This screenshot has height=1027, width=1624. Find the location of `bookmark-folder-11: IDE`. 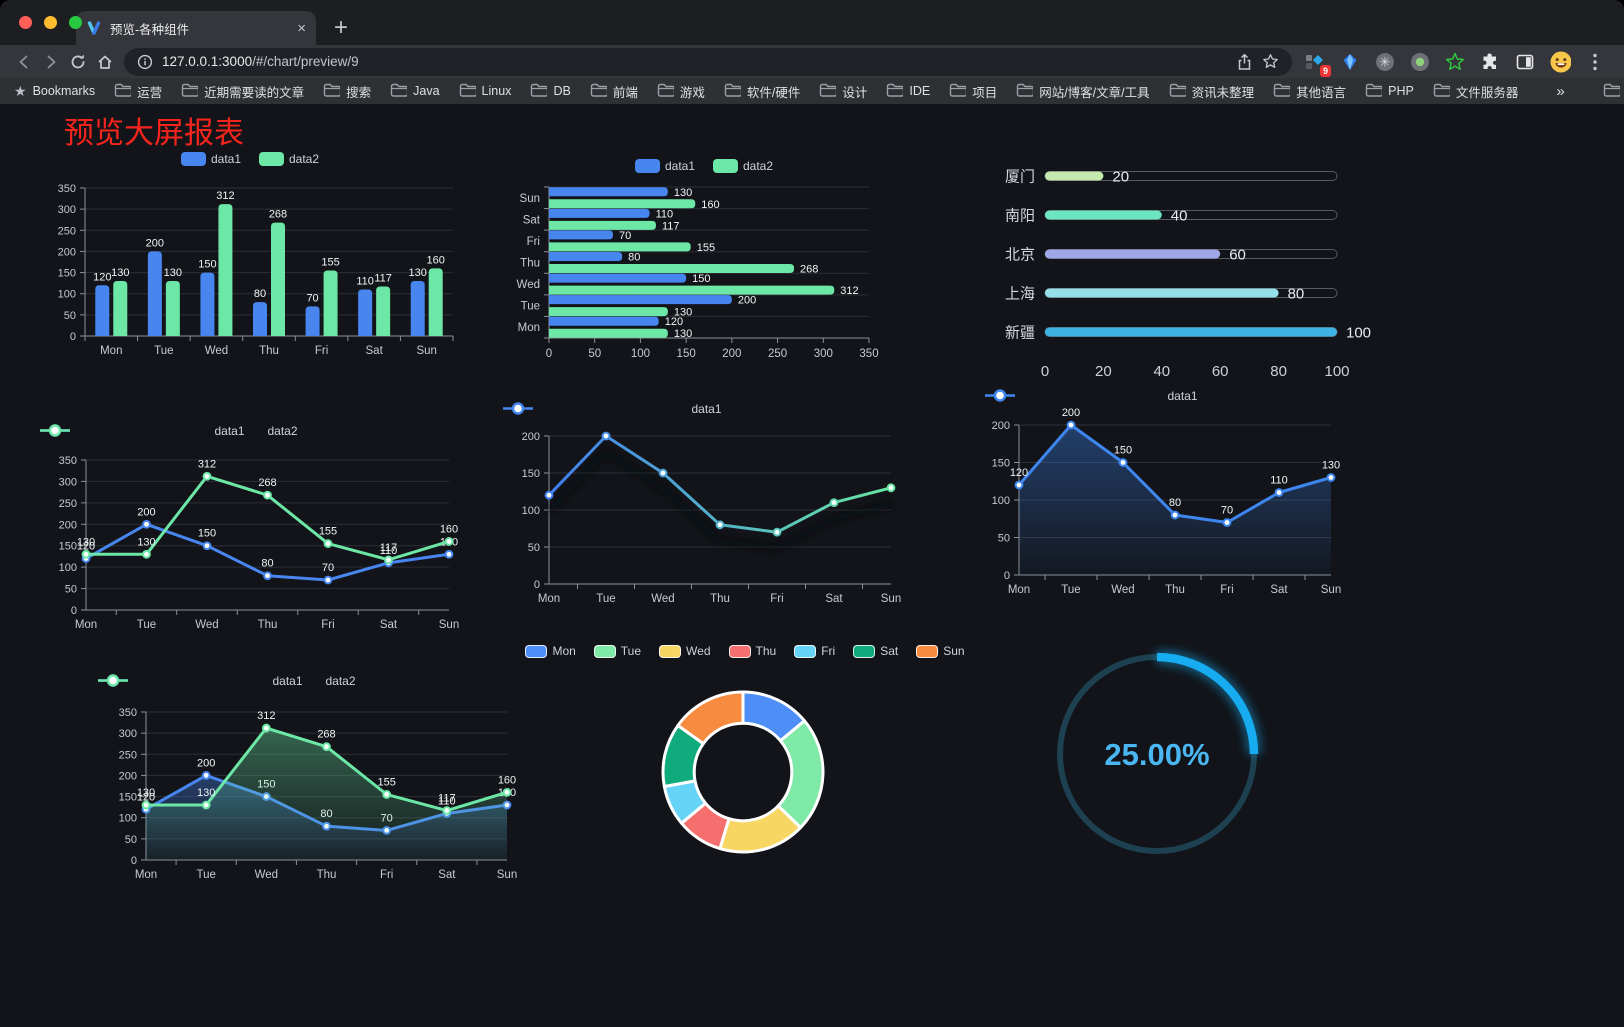

bookmark-folder-11: IDE is located at coordinates (908, 91).